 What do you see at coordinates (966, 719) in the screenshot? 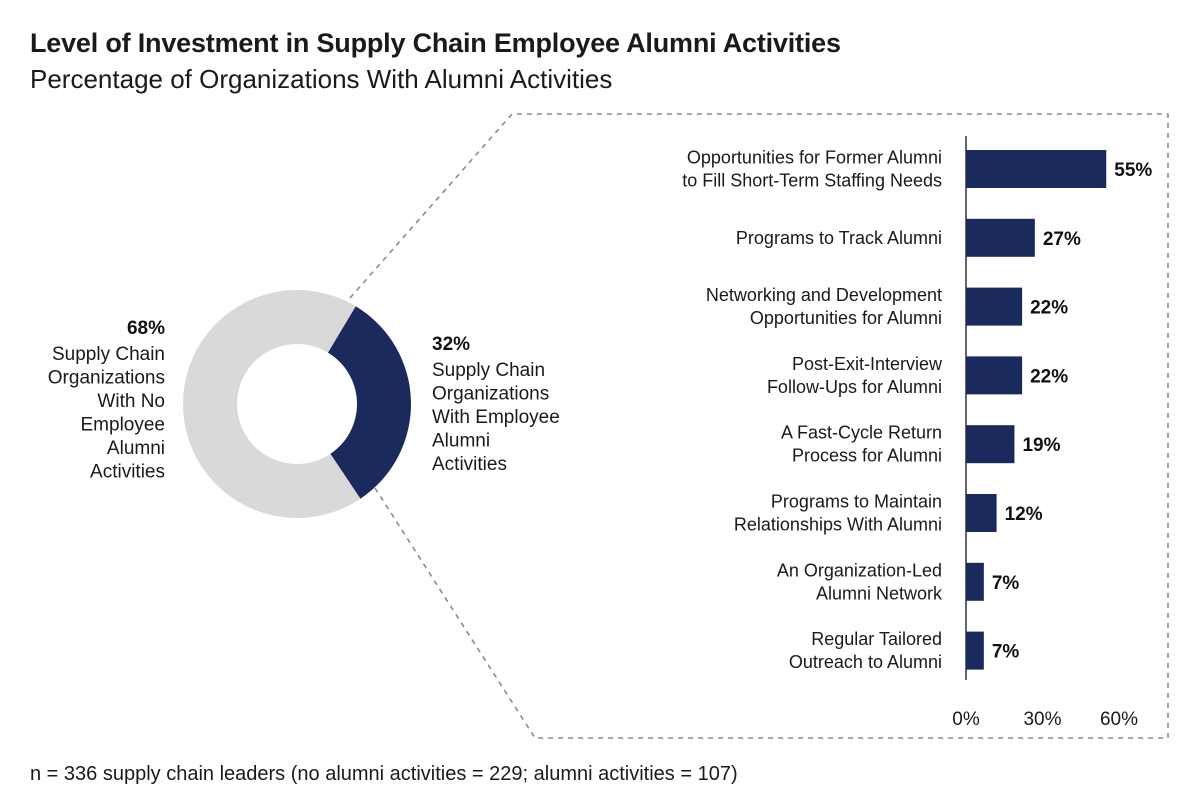
I see `x-tick-label: 0%` at bounding box center [966, 719].